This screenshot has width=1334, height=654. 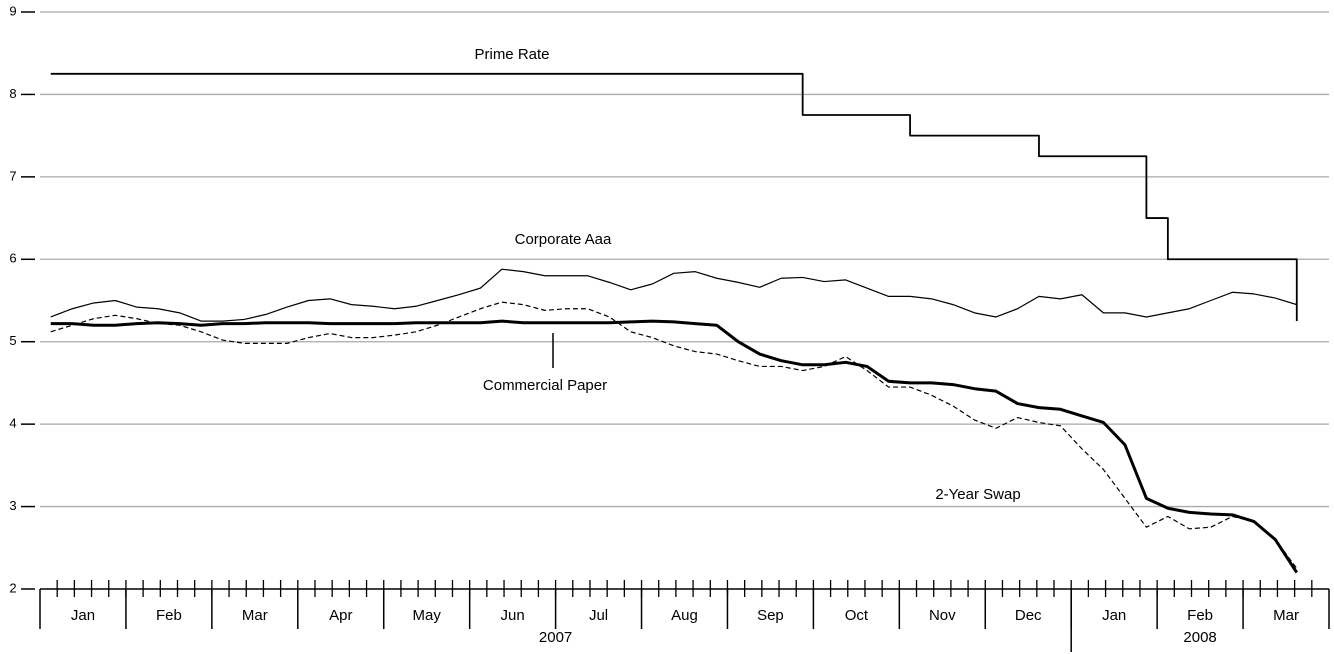 What do you see at coordinates (977, 494) in the screenshot?
I see `series-label: 2-Year Swap` at bounding box center [977, 494].